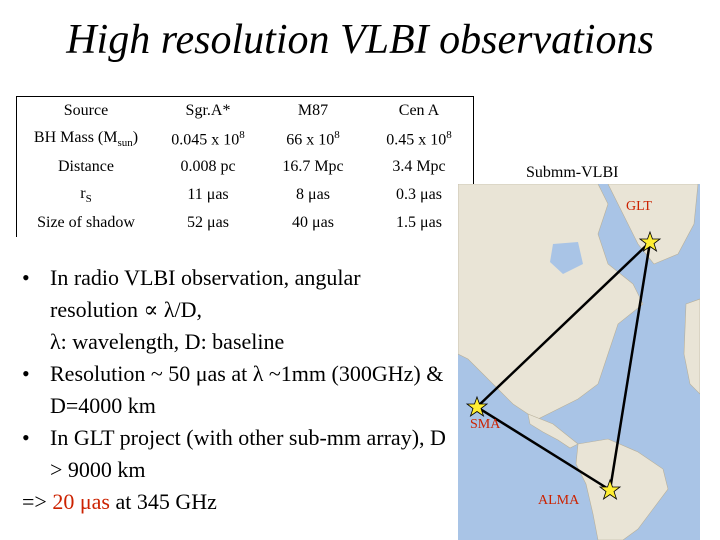  What do you see at coordinates (208, 222) in the screenshot?
I see `cell-sgra-shadow: 52 μas` at bounding box center [208, 222].